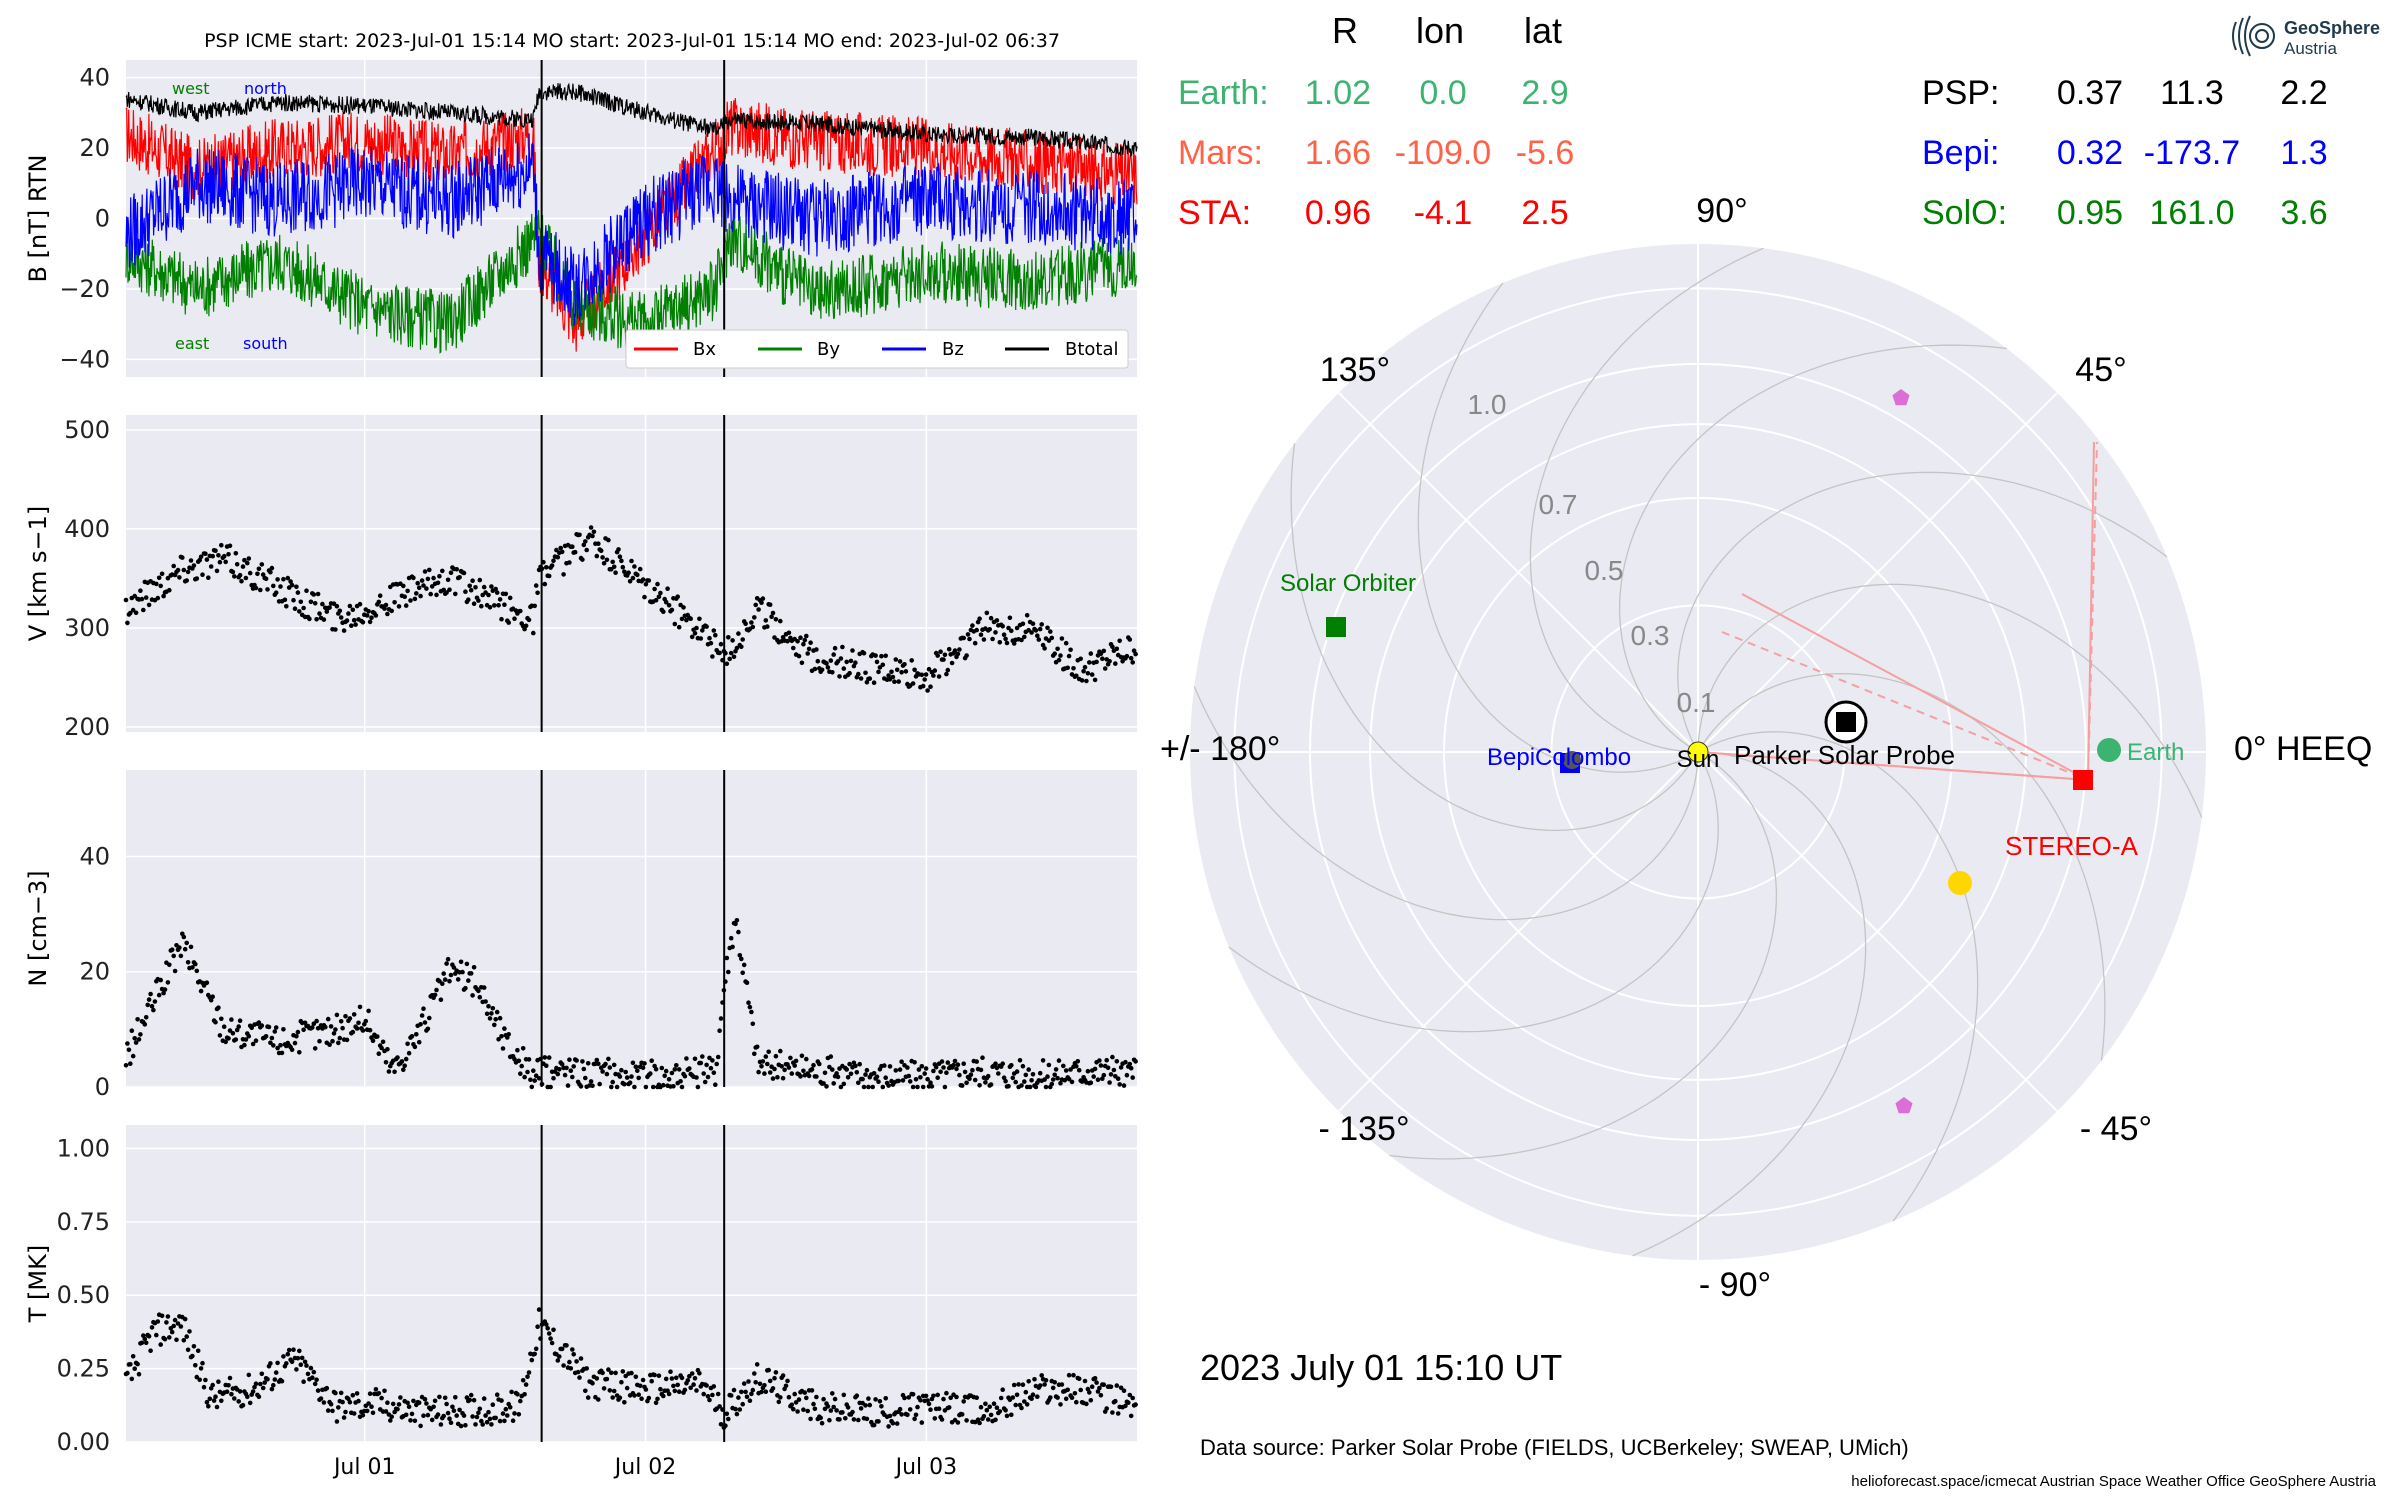 The width and height of the screenshot is (2400, 1500). Describe the element at coordinates (1696, 702) in the screenshot. I see `radial-label-0.1: 0.1` at that location.